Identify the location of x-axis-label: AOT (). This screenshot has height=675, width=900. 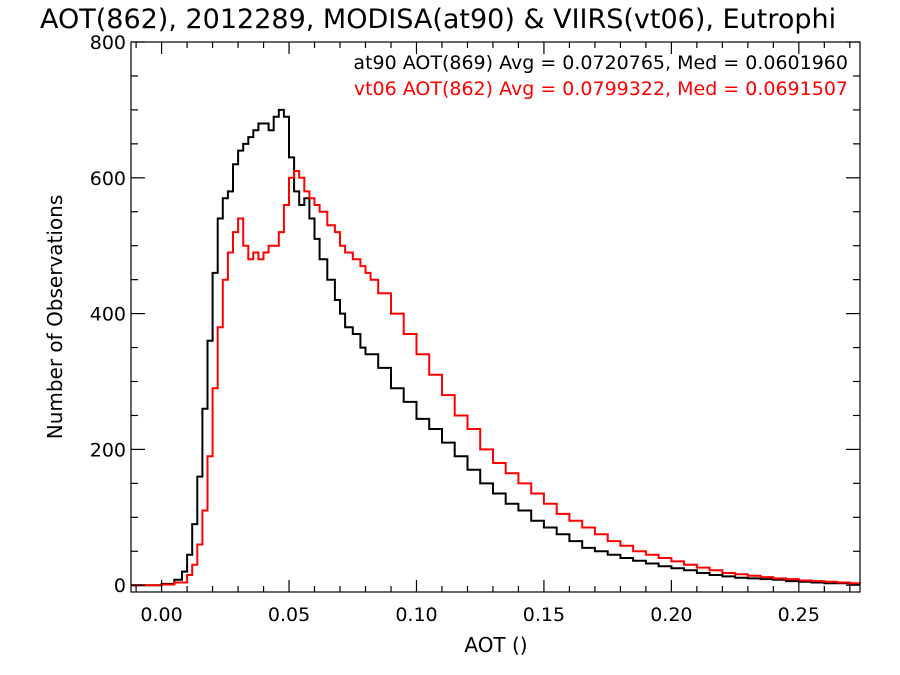
(495, 645).